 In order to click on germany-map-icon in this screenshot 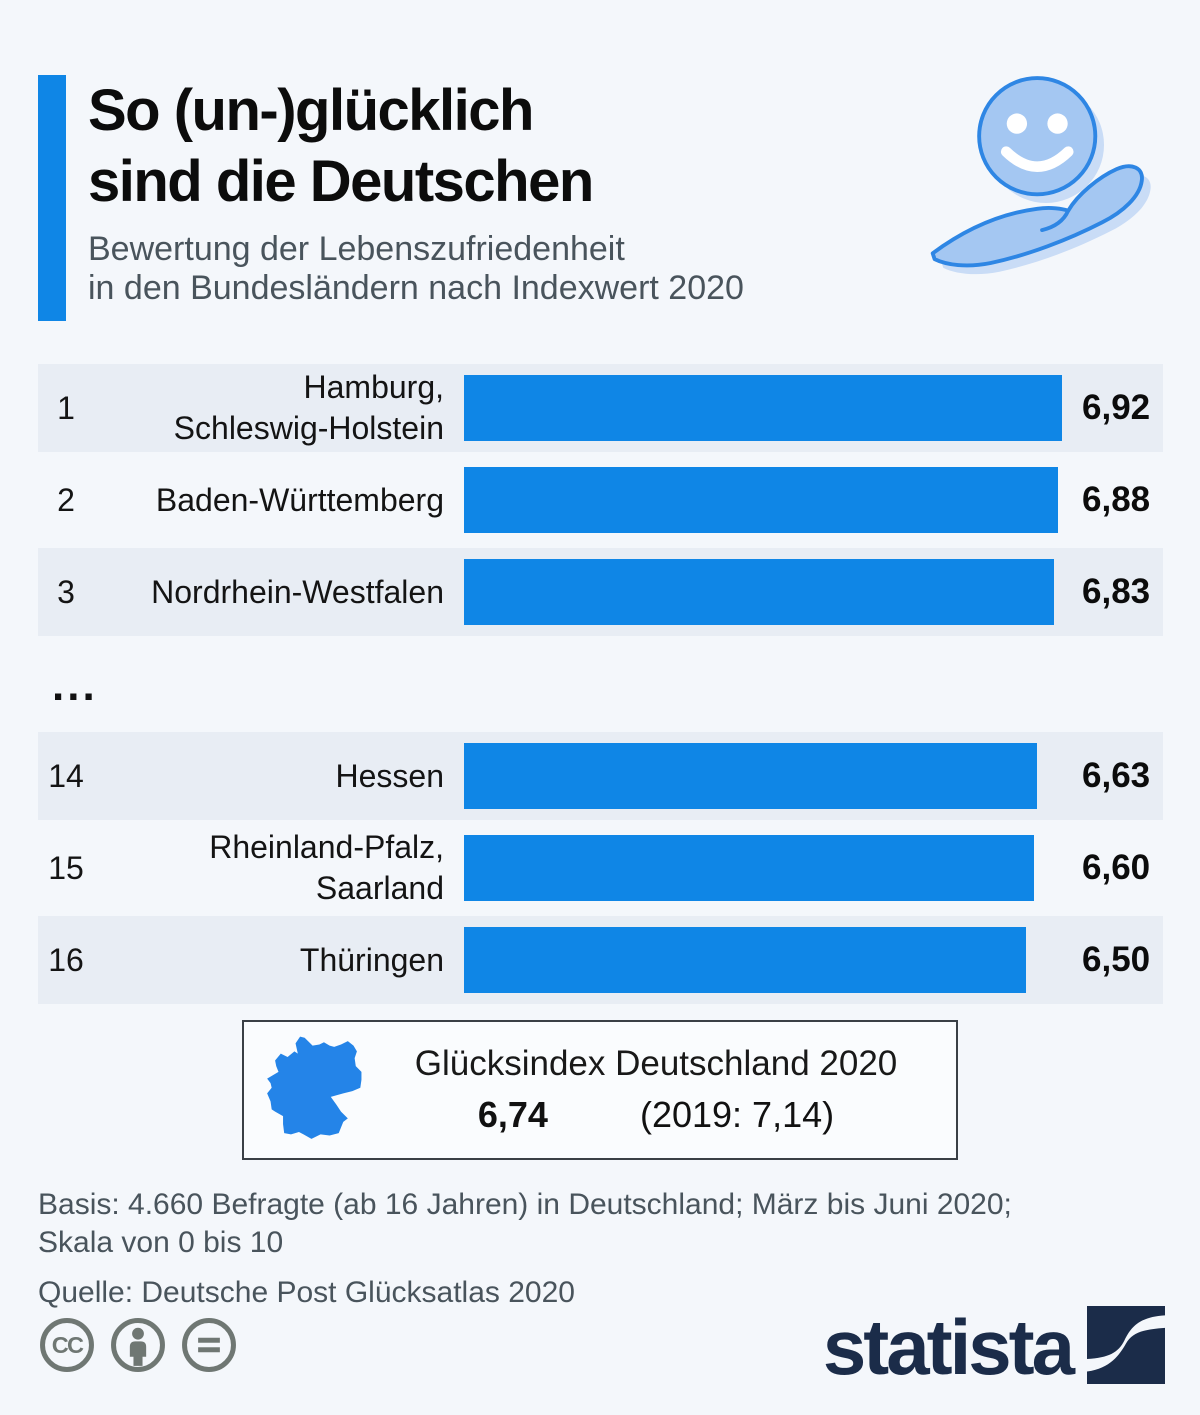, I will do `click(316, 1090)`.